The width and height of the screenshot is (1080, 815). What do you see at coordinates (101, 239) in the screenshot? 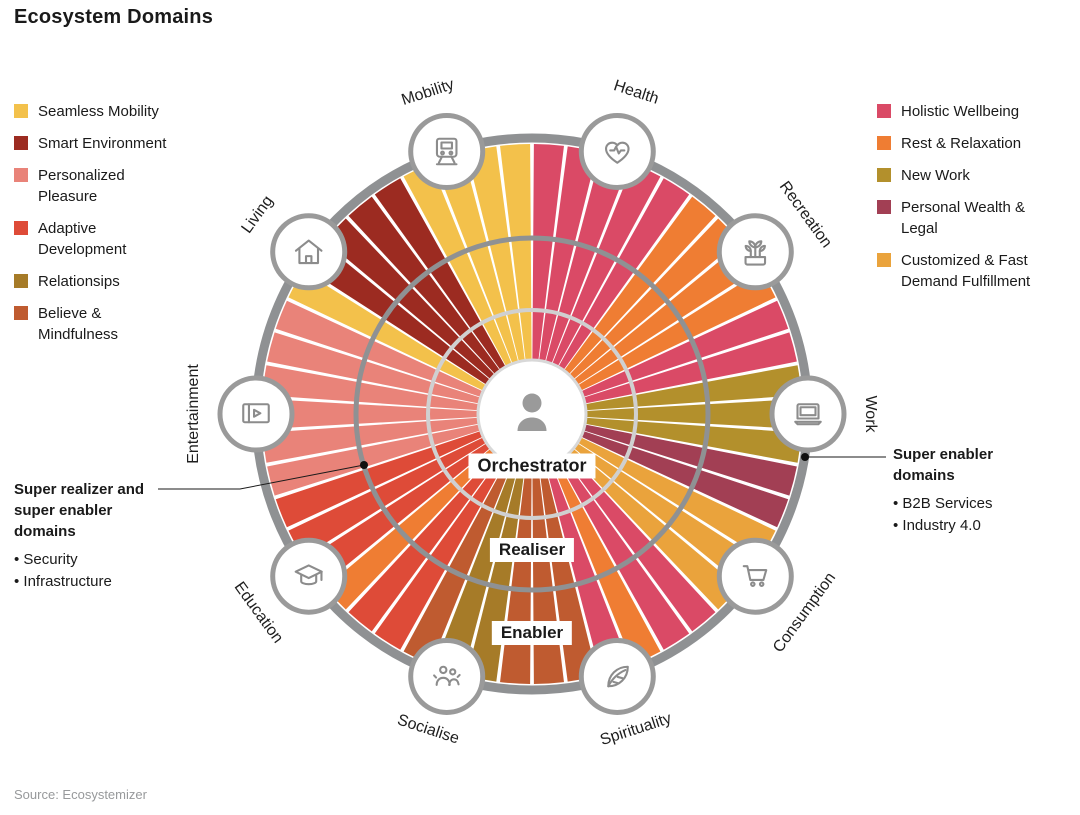
I see `legend-item: Adaptive Development` at bounding box center [101, 239].